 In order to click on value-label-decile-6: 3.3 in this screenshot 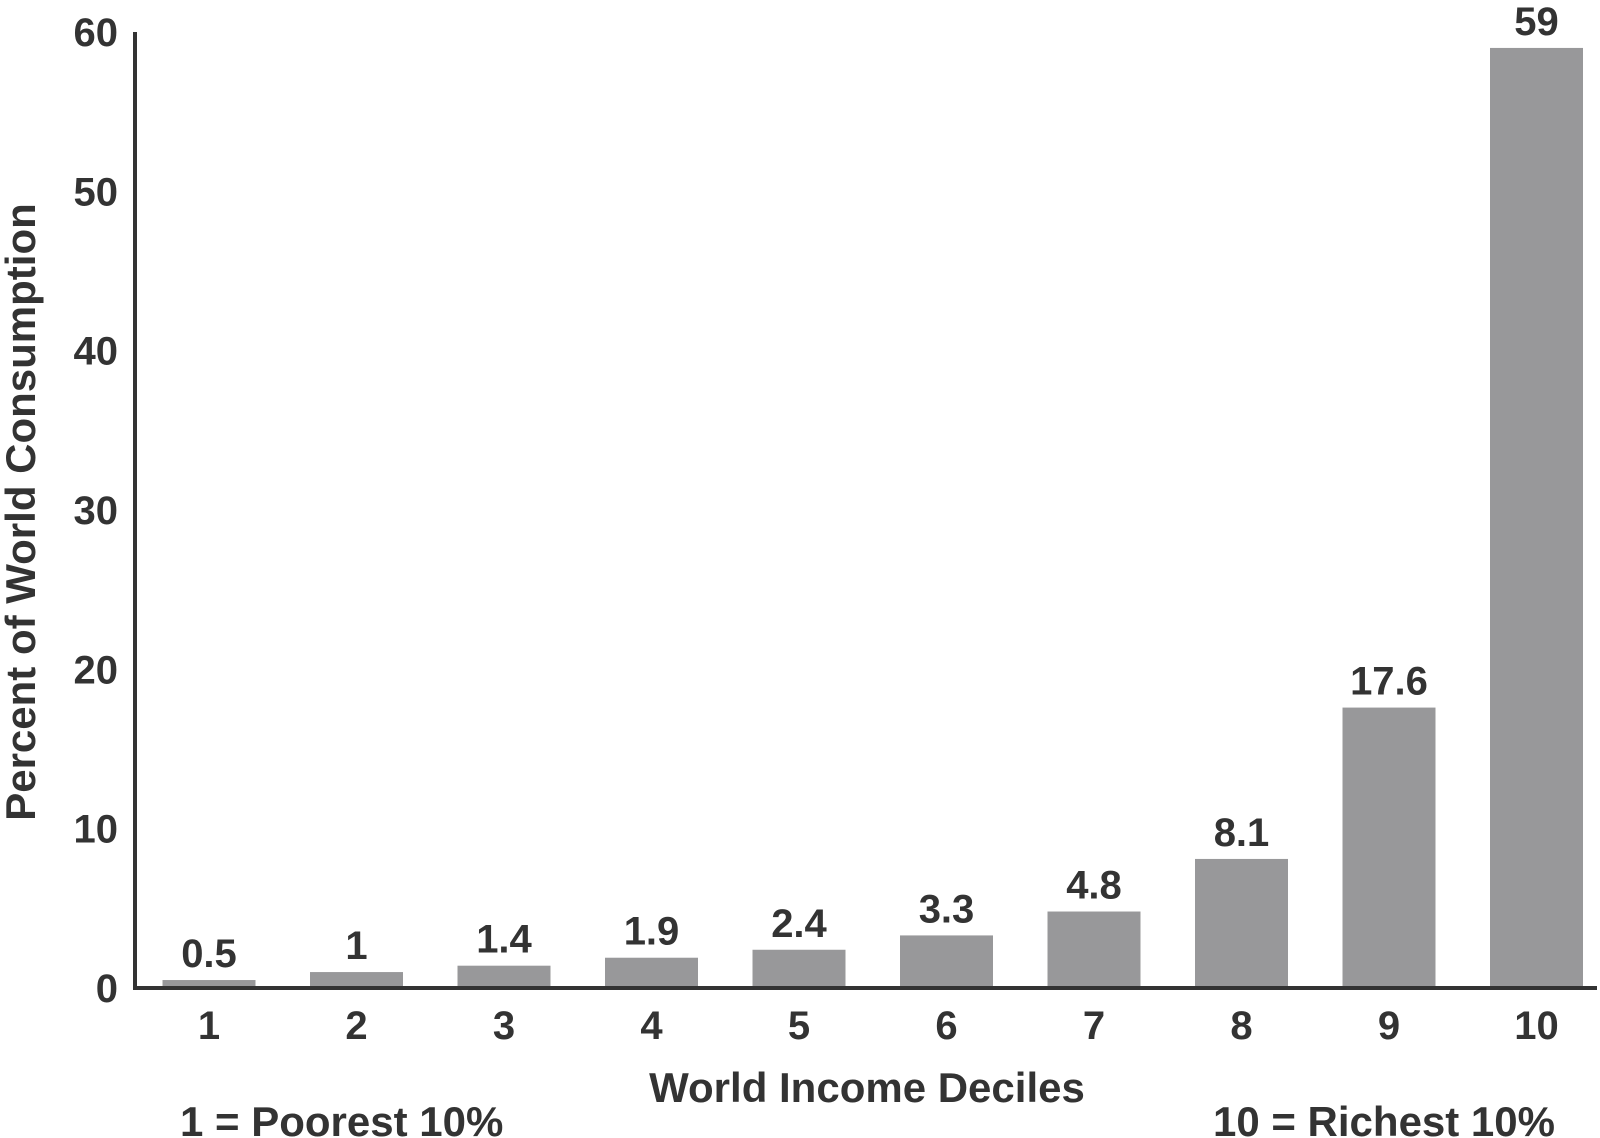, I will do `click(947, 909)`.